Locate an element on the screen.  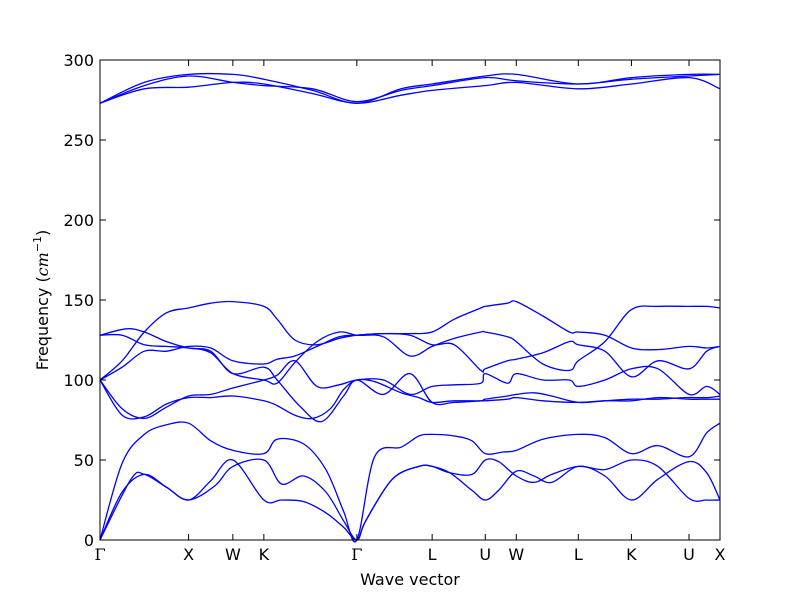
y-axis-label: Frequency (cm−1) is located at coordinates (41, 300).